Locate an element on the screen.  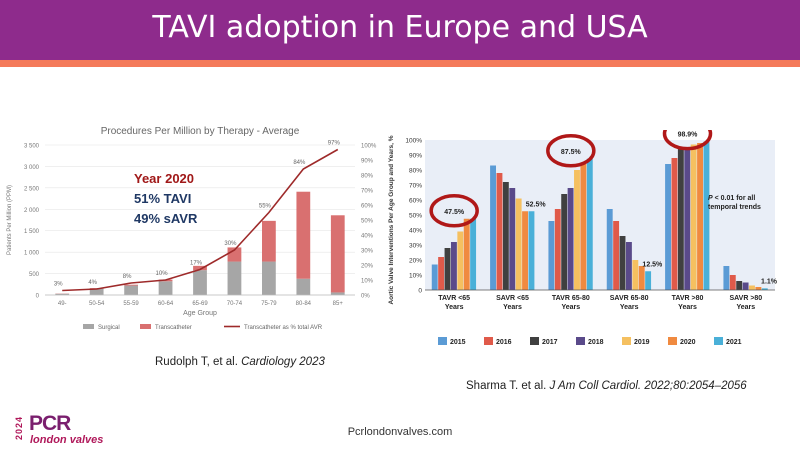
legend-swatch-2020 is located at coordinates (672, 341).